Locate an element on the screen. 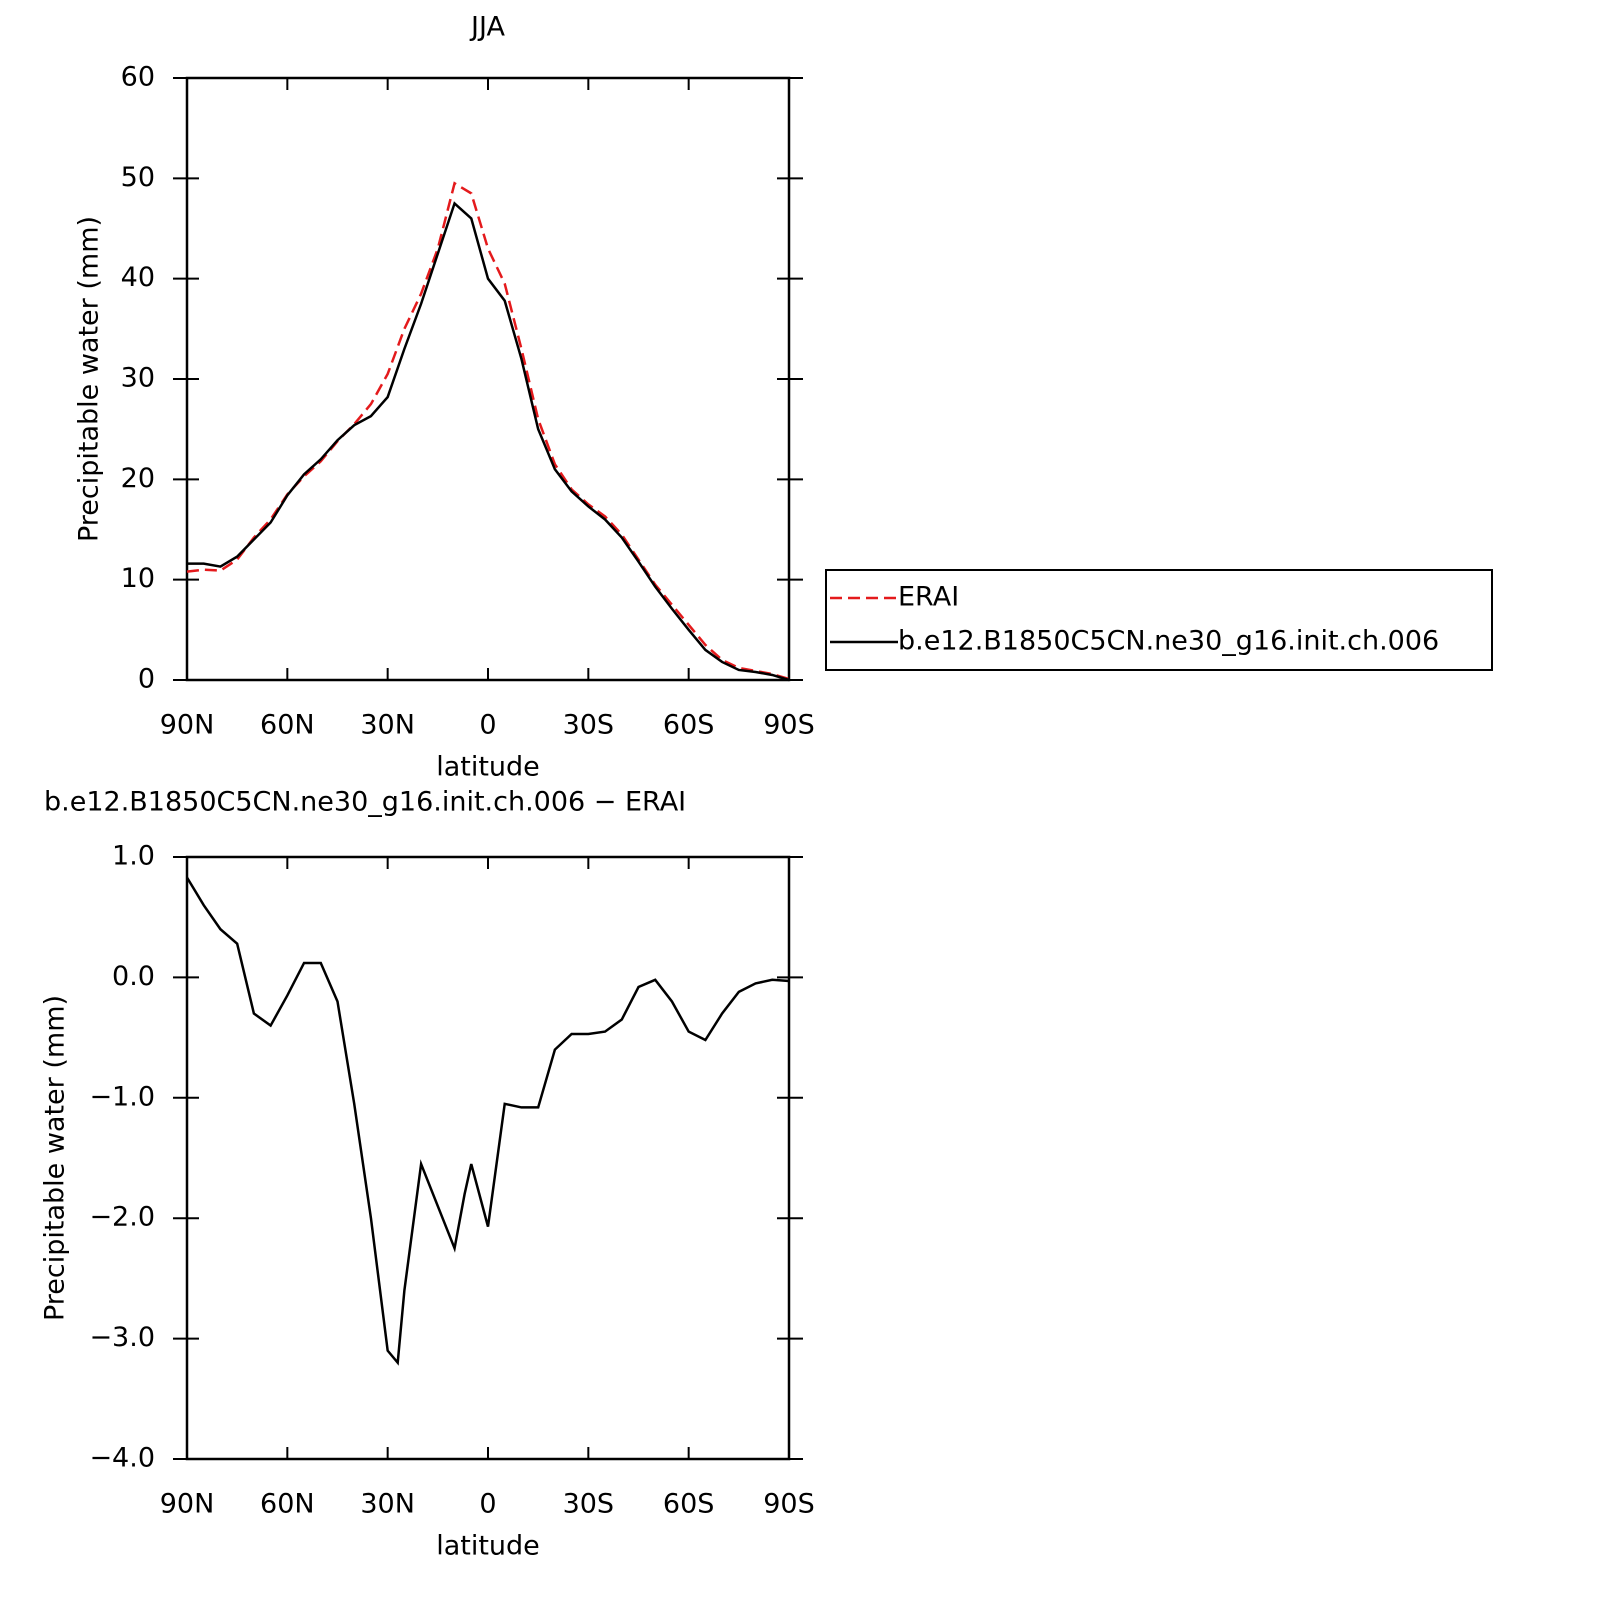 This screenshot has width=1617, height=1619. y-tick-label: 50 is located at coordinates (138, 177).